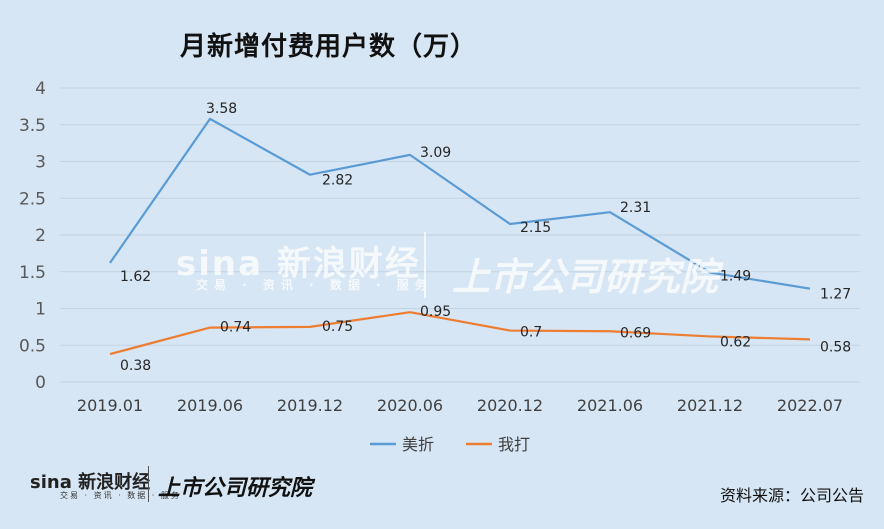 Image resolution: width=884 pixels, height=529 pixels. Describe the element at coordinates (135, 277) in the screenshot. I see `data-label: 1.62` at that location.